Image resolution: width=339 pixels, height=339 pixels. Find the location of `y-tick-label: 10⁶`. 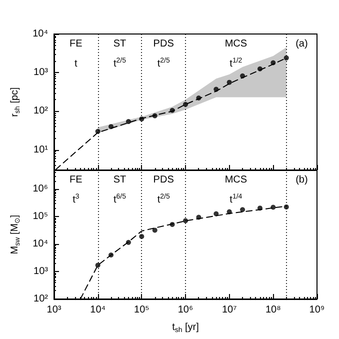

y-tick-label: 10⁶ is located at coordinates (40, 189).